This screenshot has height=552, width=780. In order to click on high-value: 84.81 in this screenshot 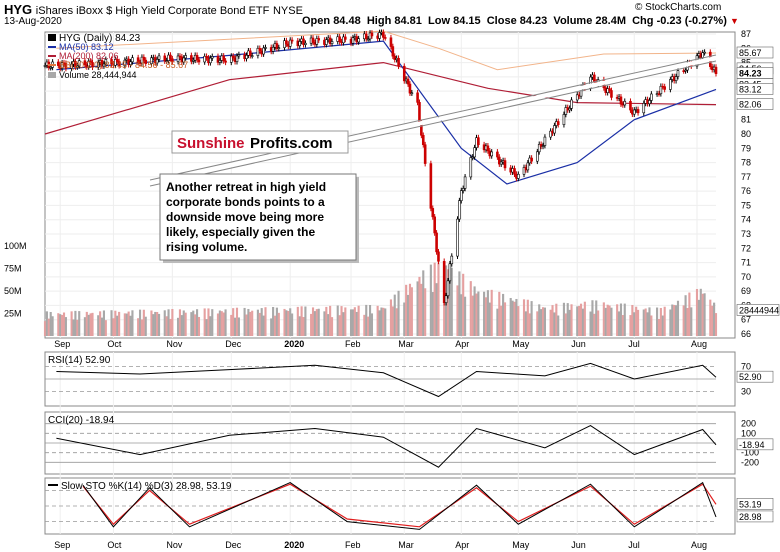, I will do `click(408, 21)`.